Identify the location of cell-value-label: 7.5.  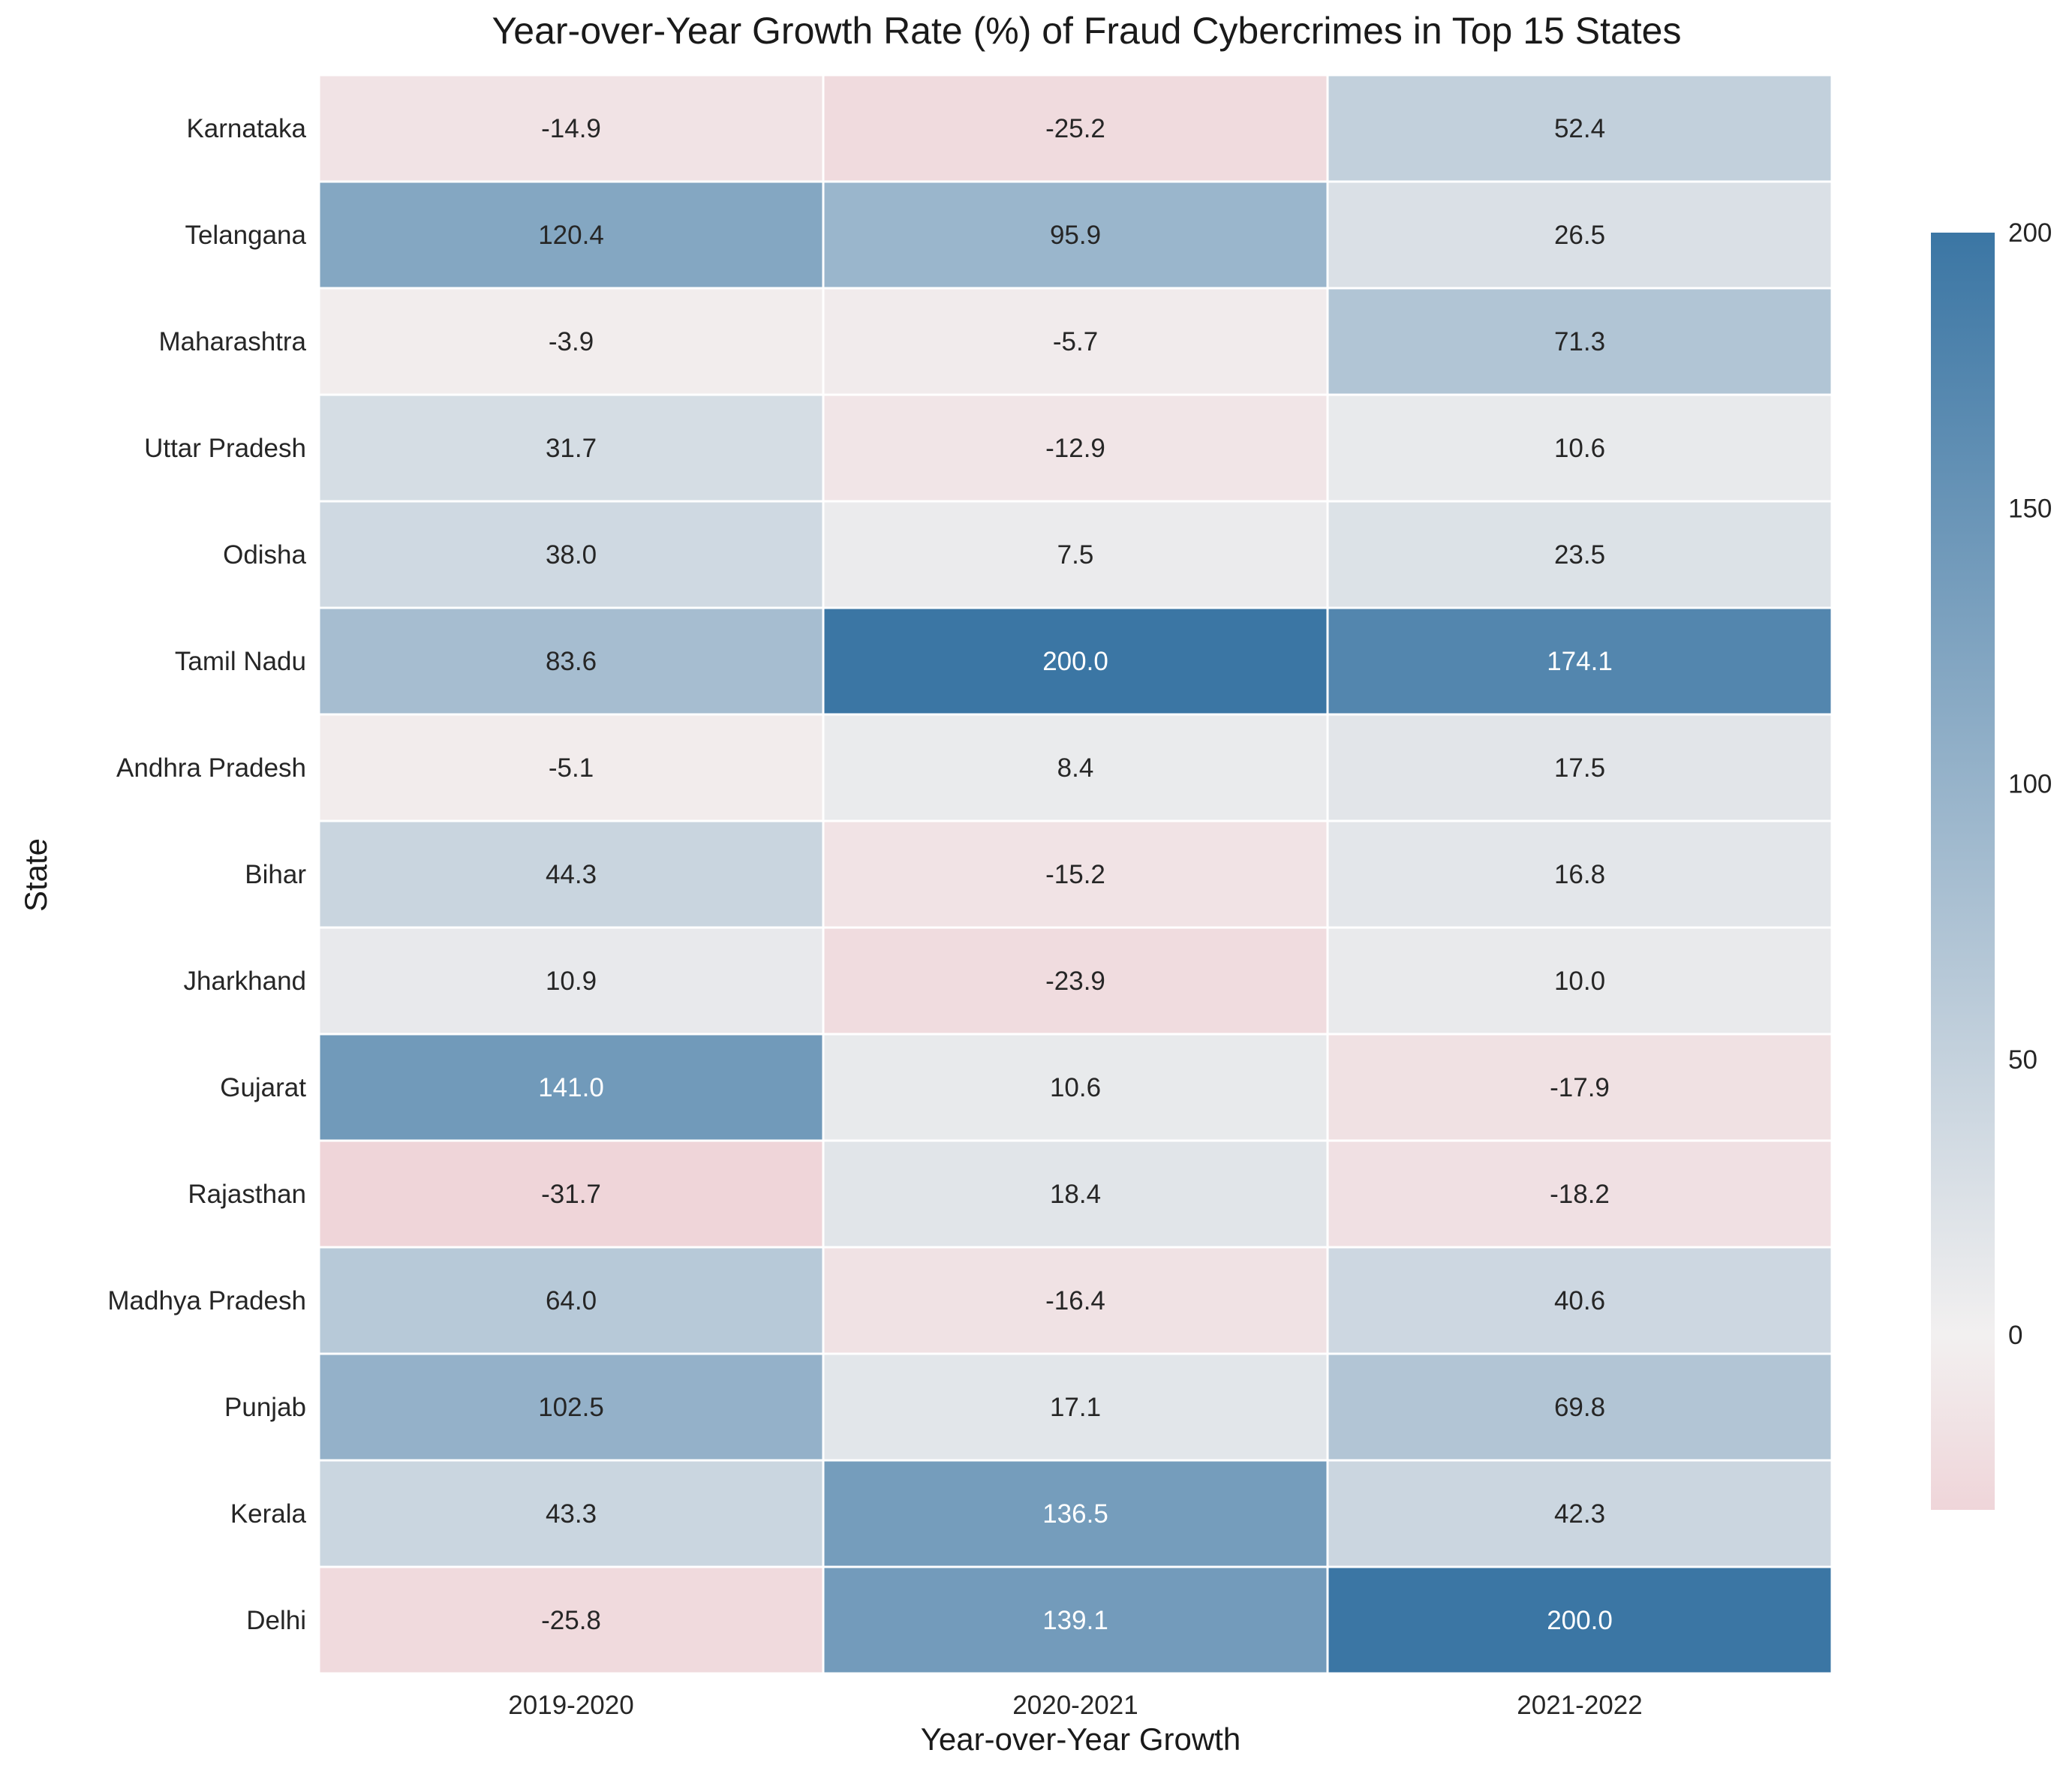
(1075, 555).